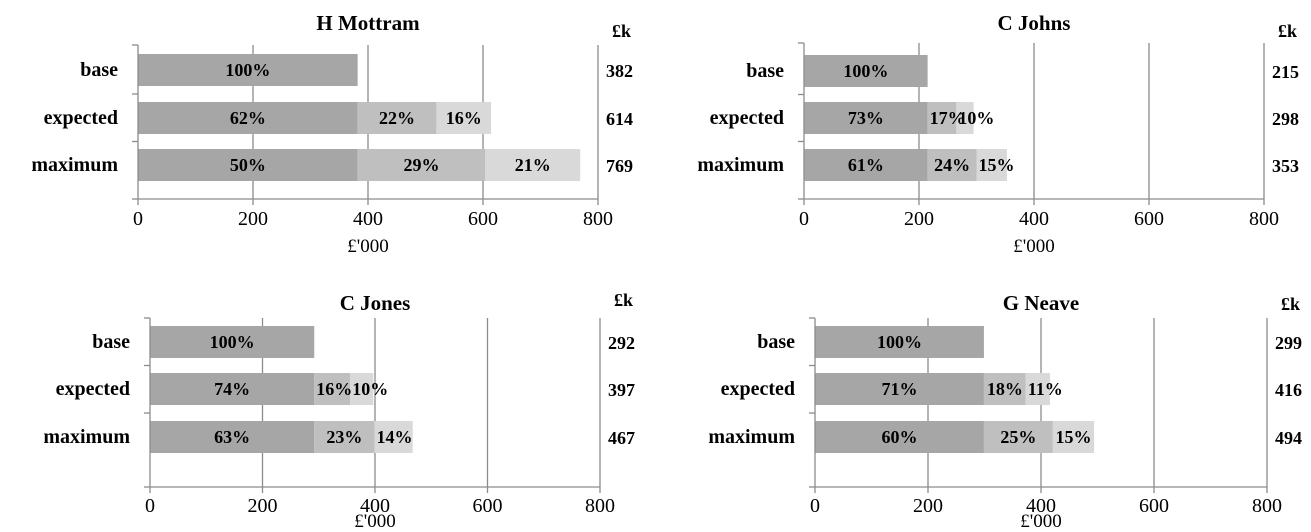 The image size is (1311, 532). What do you see at coordinates (1285, 166) in the screenshot?
I see `total-value: 353` at bounding box center [1285, 166].